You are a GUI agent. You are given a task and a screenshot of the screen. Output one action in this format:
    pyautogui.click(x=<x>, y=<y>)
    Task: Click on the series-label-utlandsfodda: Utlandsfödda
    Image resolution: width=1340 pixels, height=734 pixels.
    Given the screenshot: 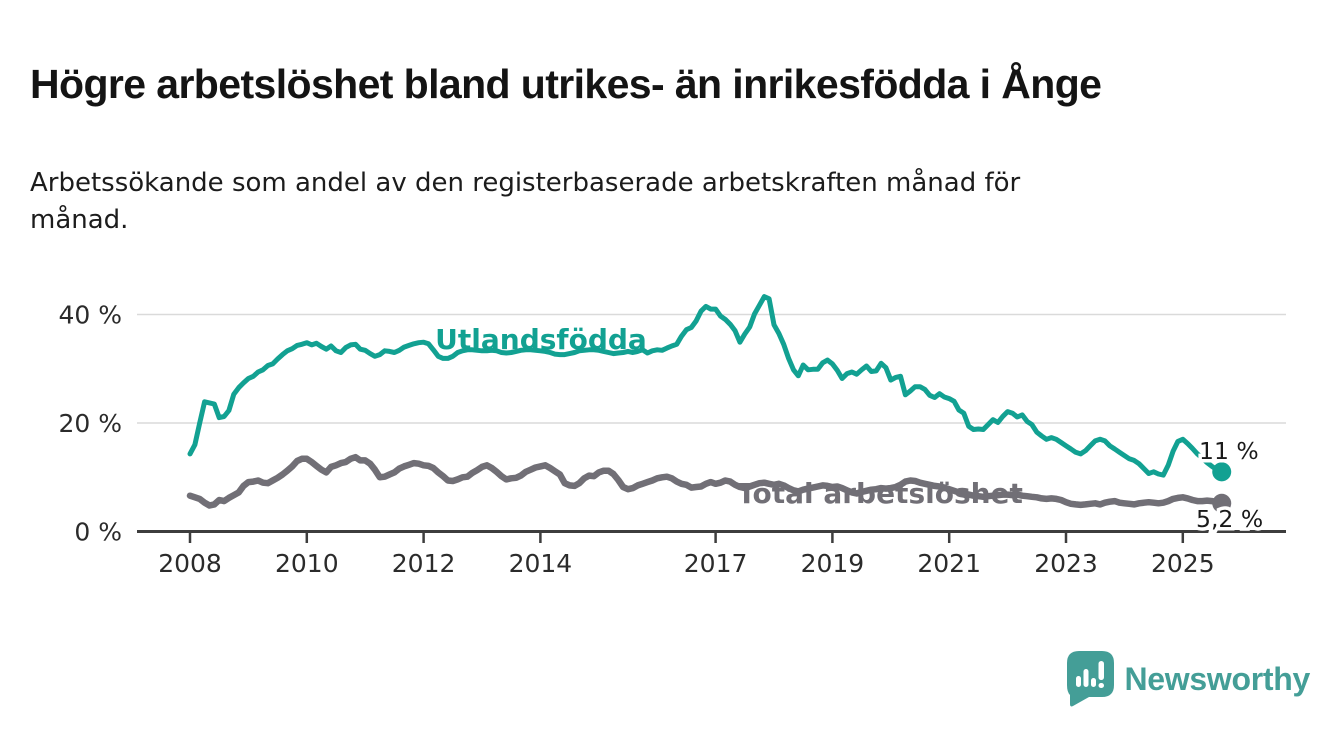 What is the action you would take?
    pyautogui.click(x=541, y=339)
    